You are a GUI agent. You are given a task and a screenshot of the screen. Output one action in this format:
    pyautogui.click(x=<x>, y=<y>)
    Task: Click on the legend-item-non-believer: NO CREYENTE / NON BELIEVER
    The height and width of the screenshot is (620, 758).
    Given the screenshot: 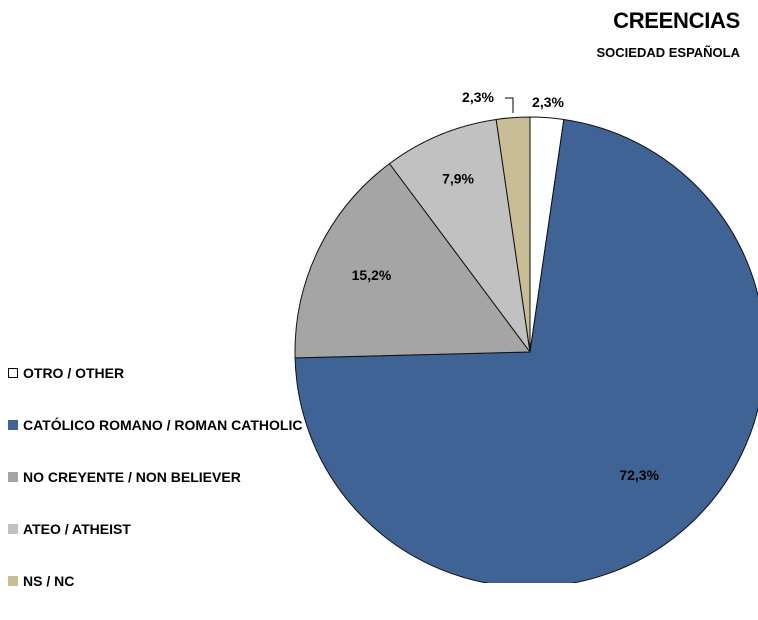 What is the action you would take?
    pyautogui.click(x=155, y=477)
    